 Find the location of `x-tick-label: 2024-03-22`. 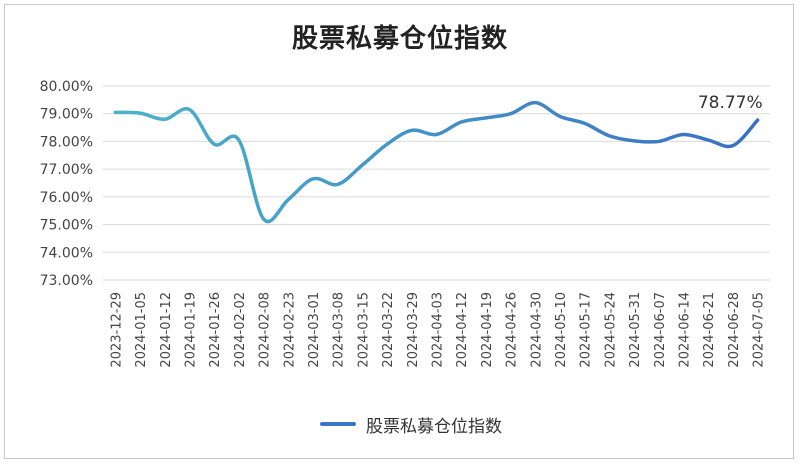

x-tick-label: 2024-03-22 is located at coordinates (388, 330).